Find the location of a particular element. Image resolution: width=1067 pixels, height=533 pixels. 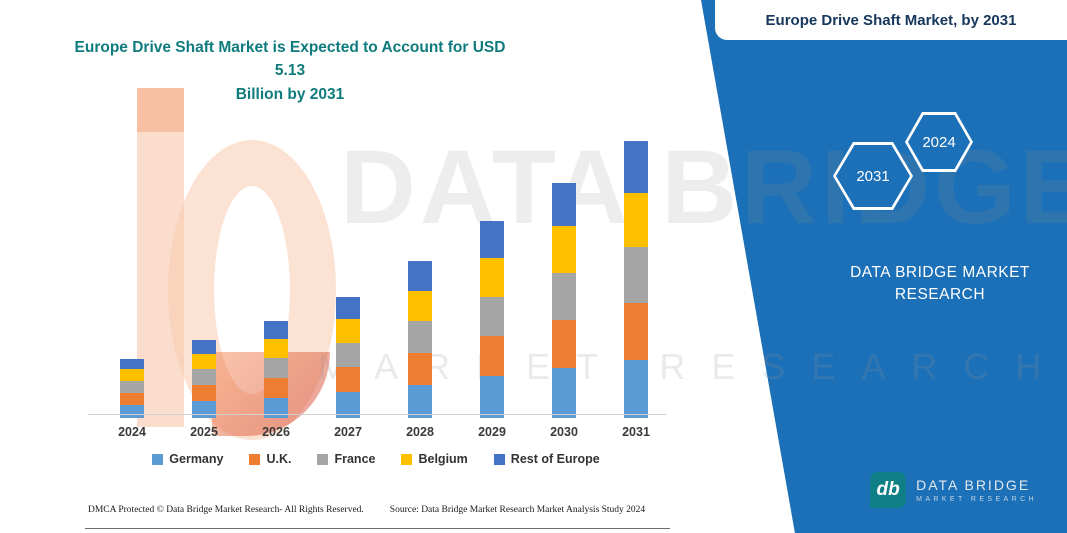

bar-column-2026: 2026 is located at coordinates (276, 284).